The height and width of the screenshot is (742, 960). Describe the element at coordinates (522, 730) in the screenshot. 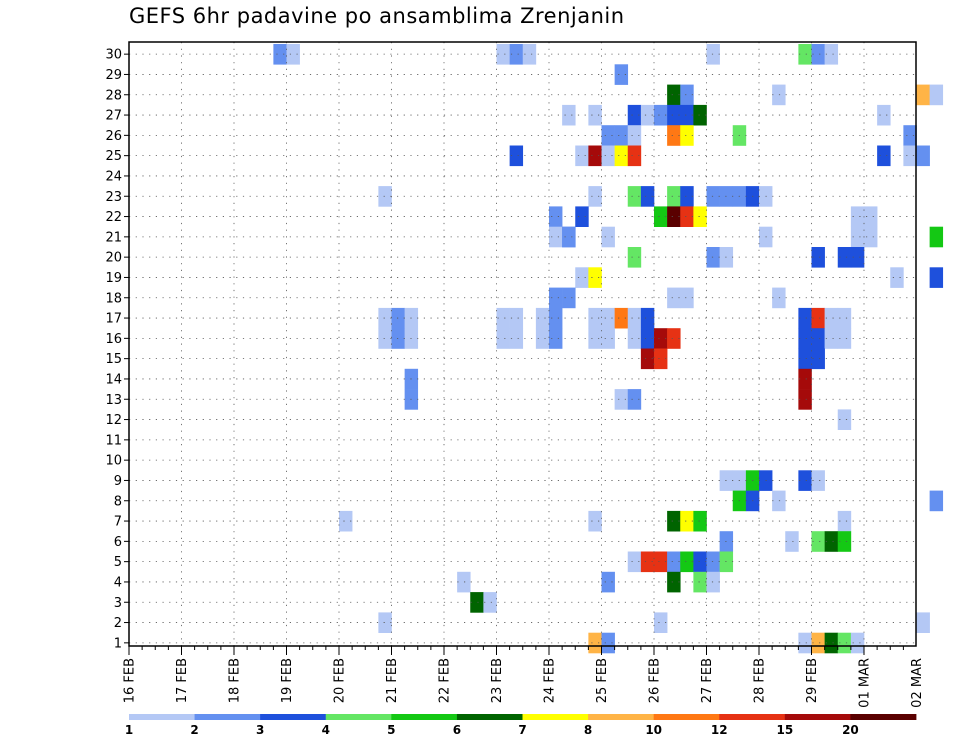

I see `colorbar-label: 7` at that location.